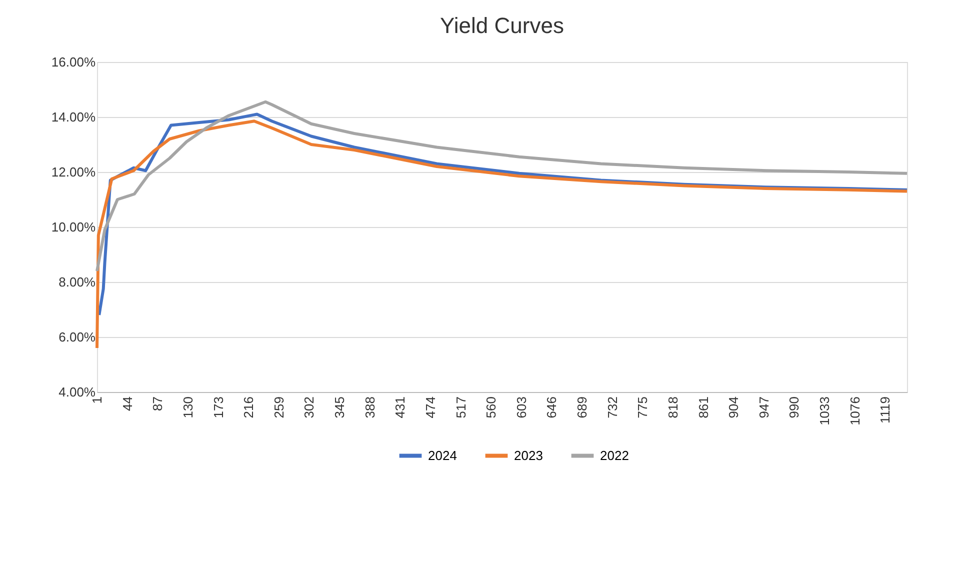  What do you see at coordinates (885, 410) in the screenshot?
I see `x-tick-label: 1119` at bounding box center [885, 410].